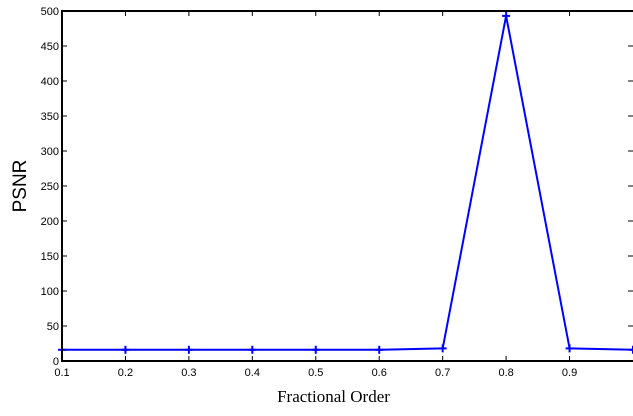 This screenshot has width=633, height=416. What do you see at coordinates (379, 373) in the screenshot?
I see `x-tick-label: 0.6` at bounding box center [379, 373].